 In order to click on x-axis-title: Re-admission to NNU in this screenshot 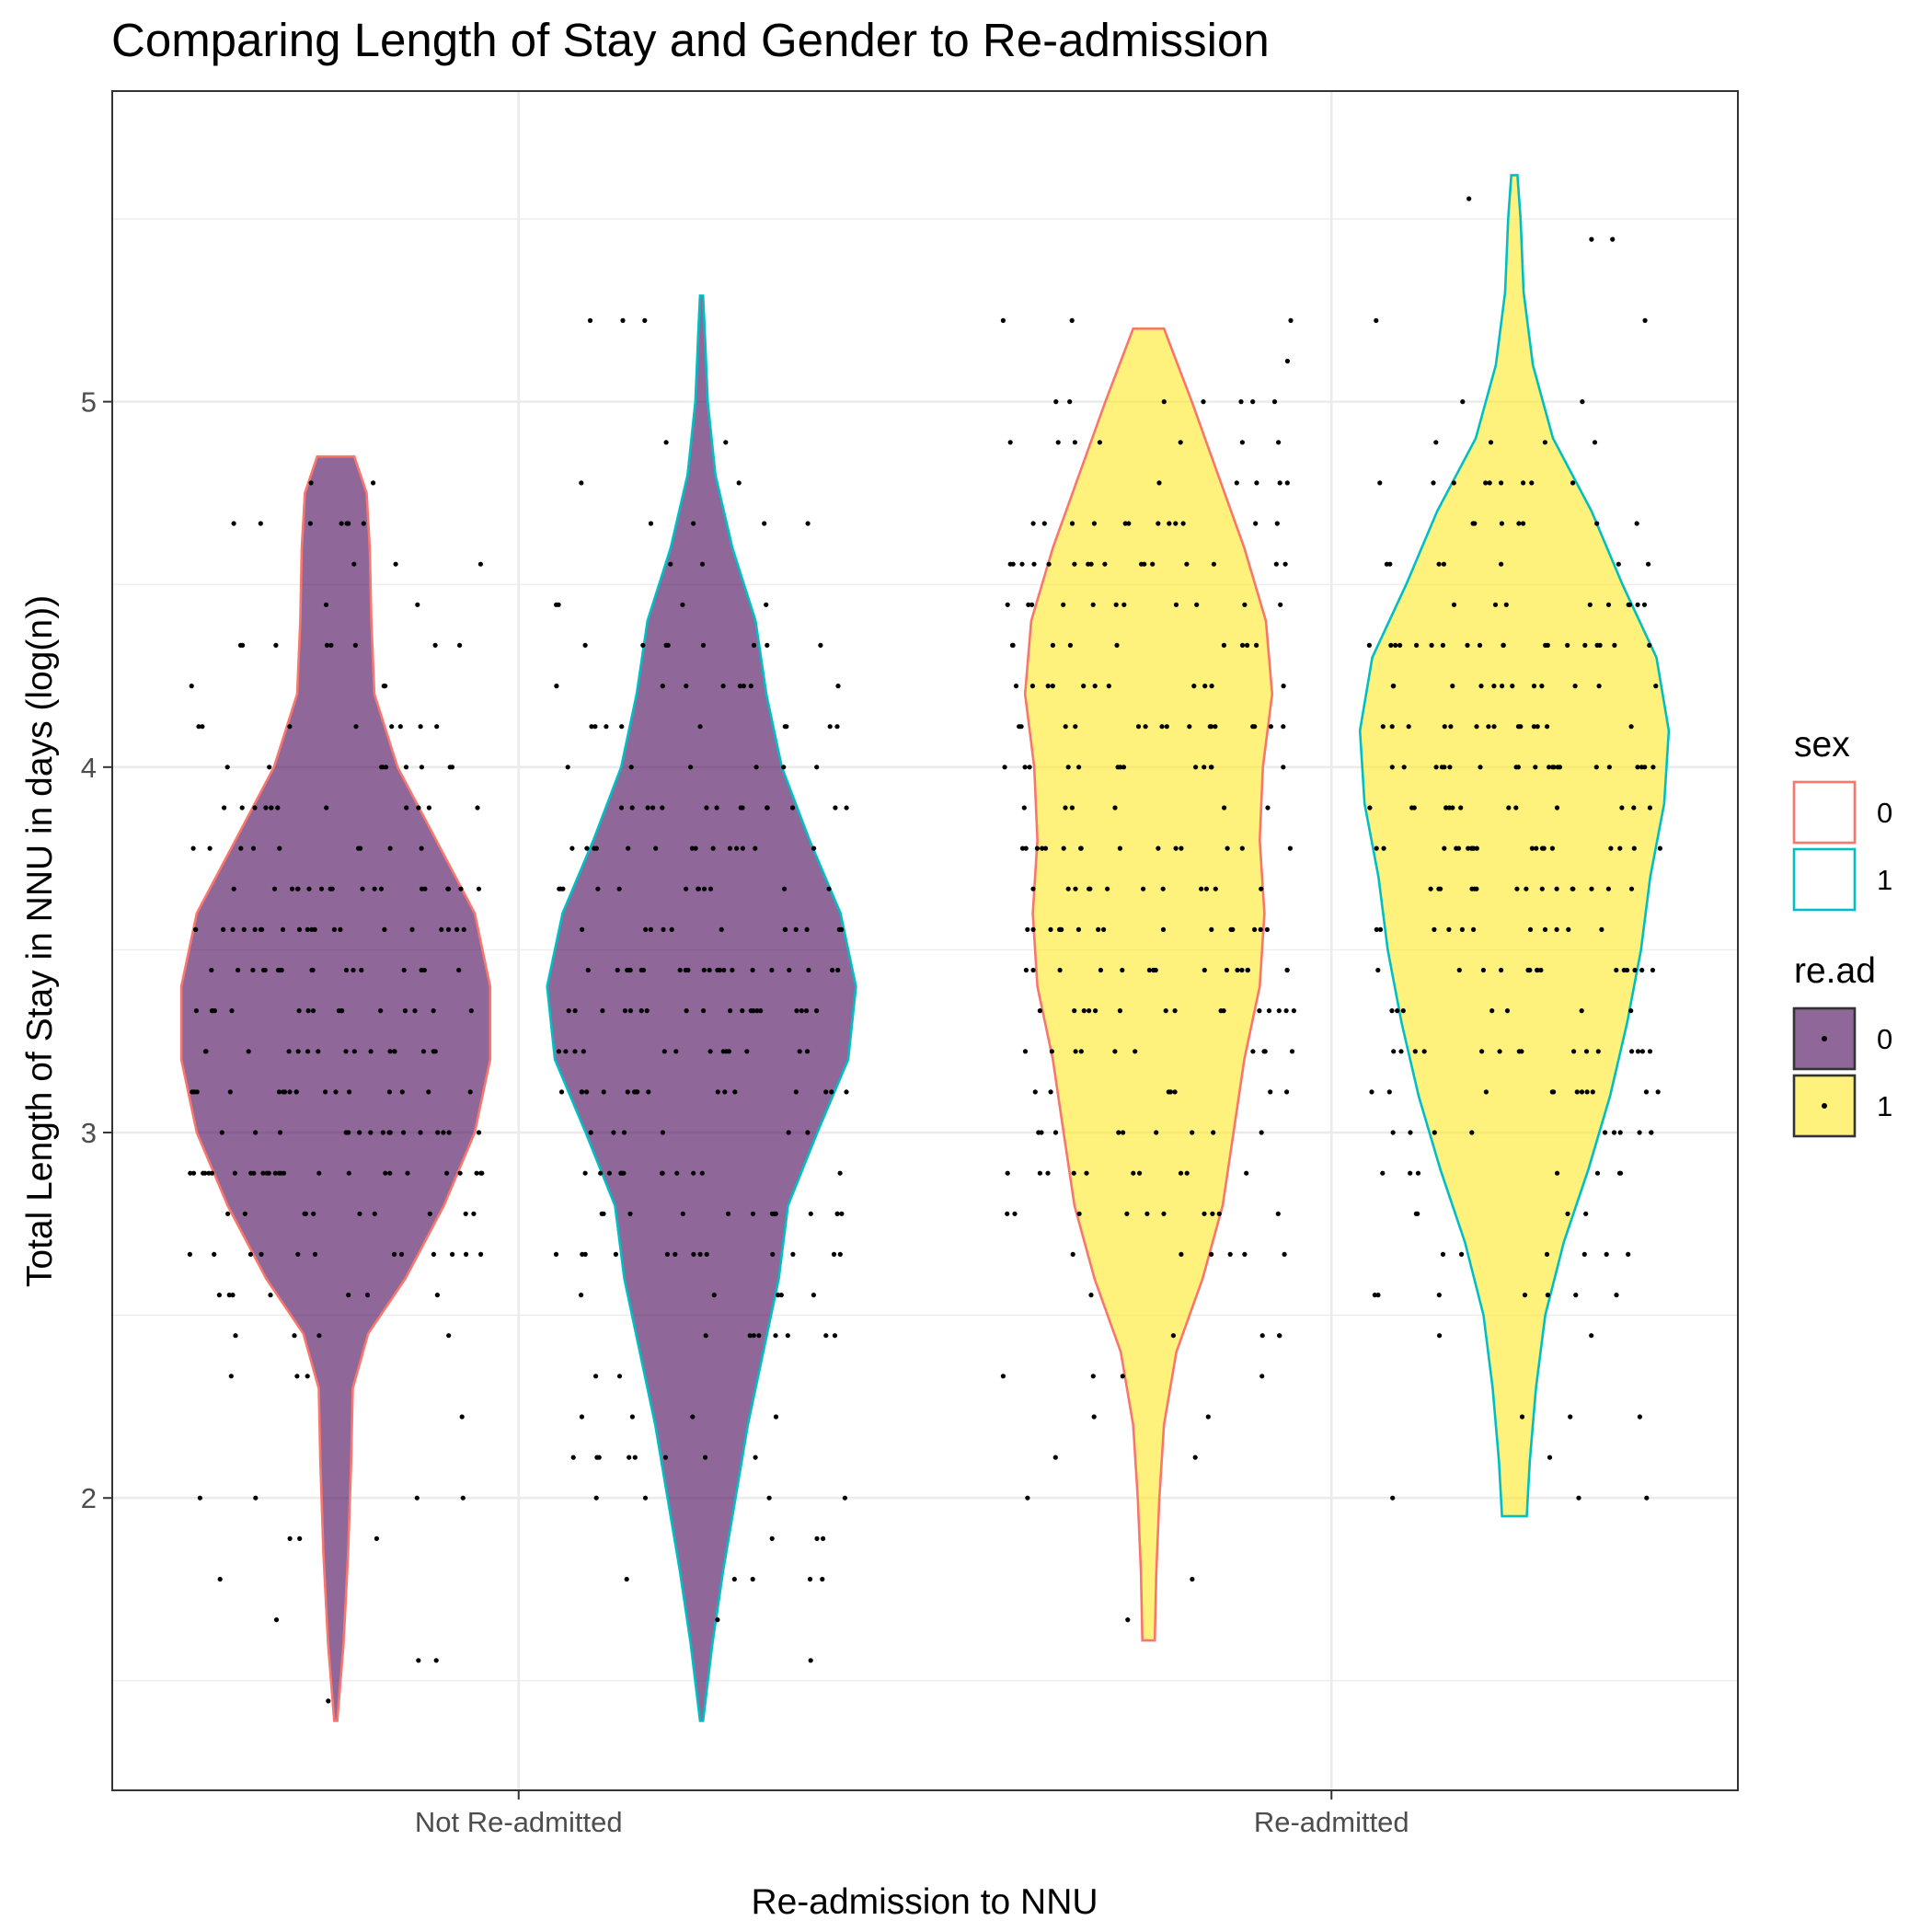, I will do `click(924, 1902)`.